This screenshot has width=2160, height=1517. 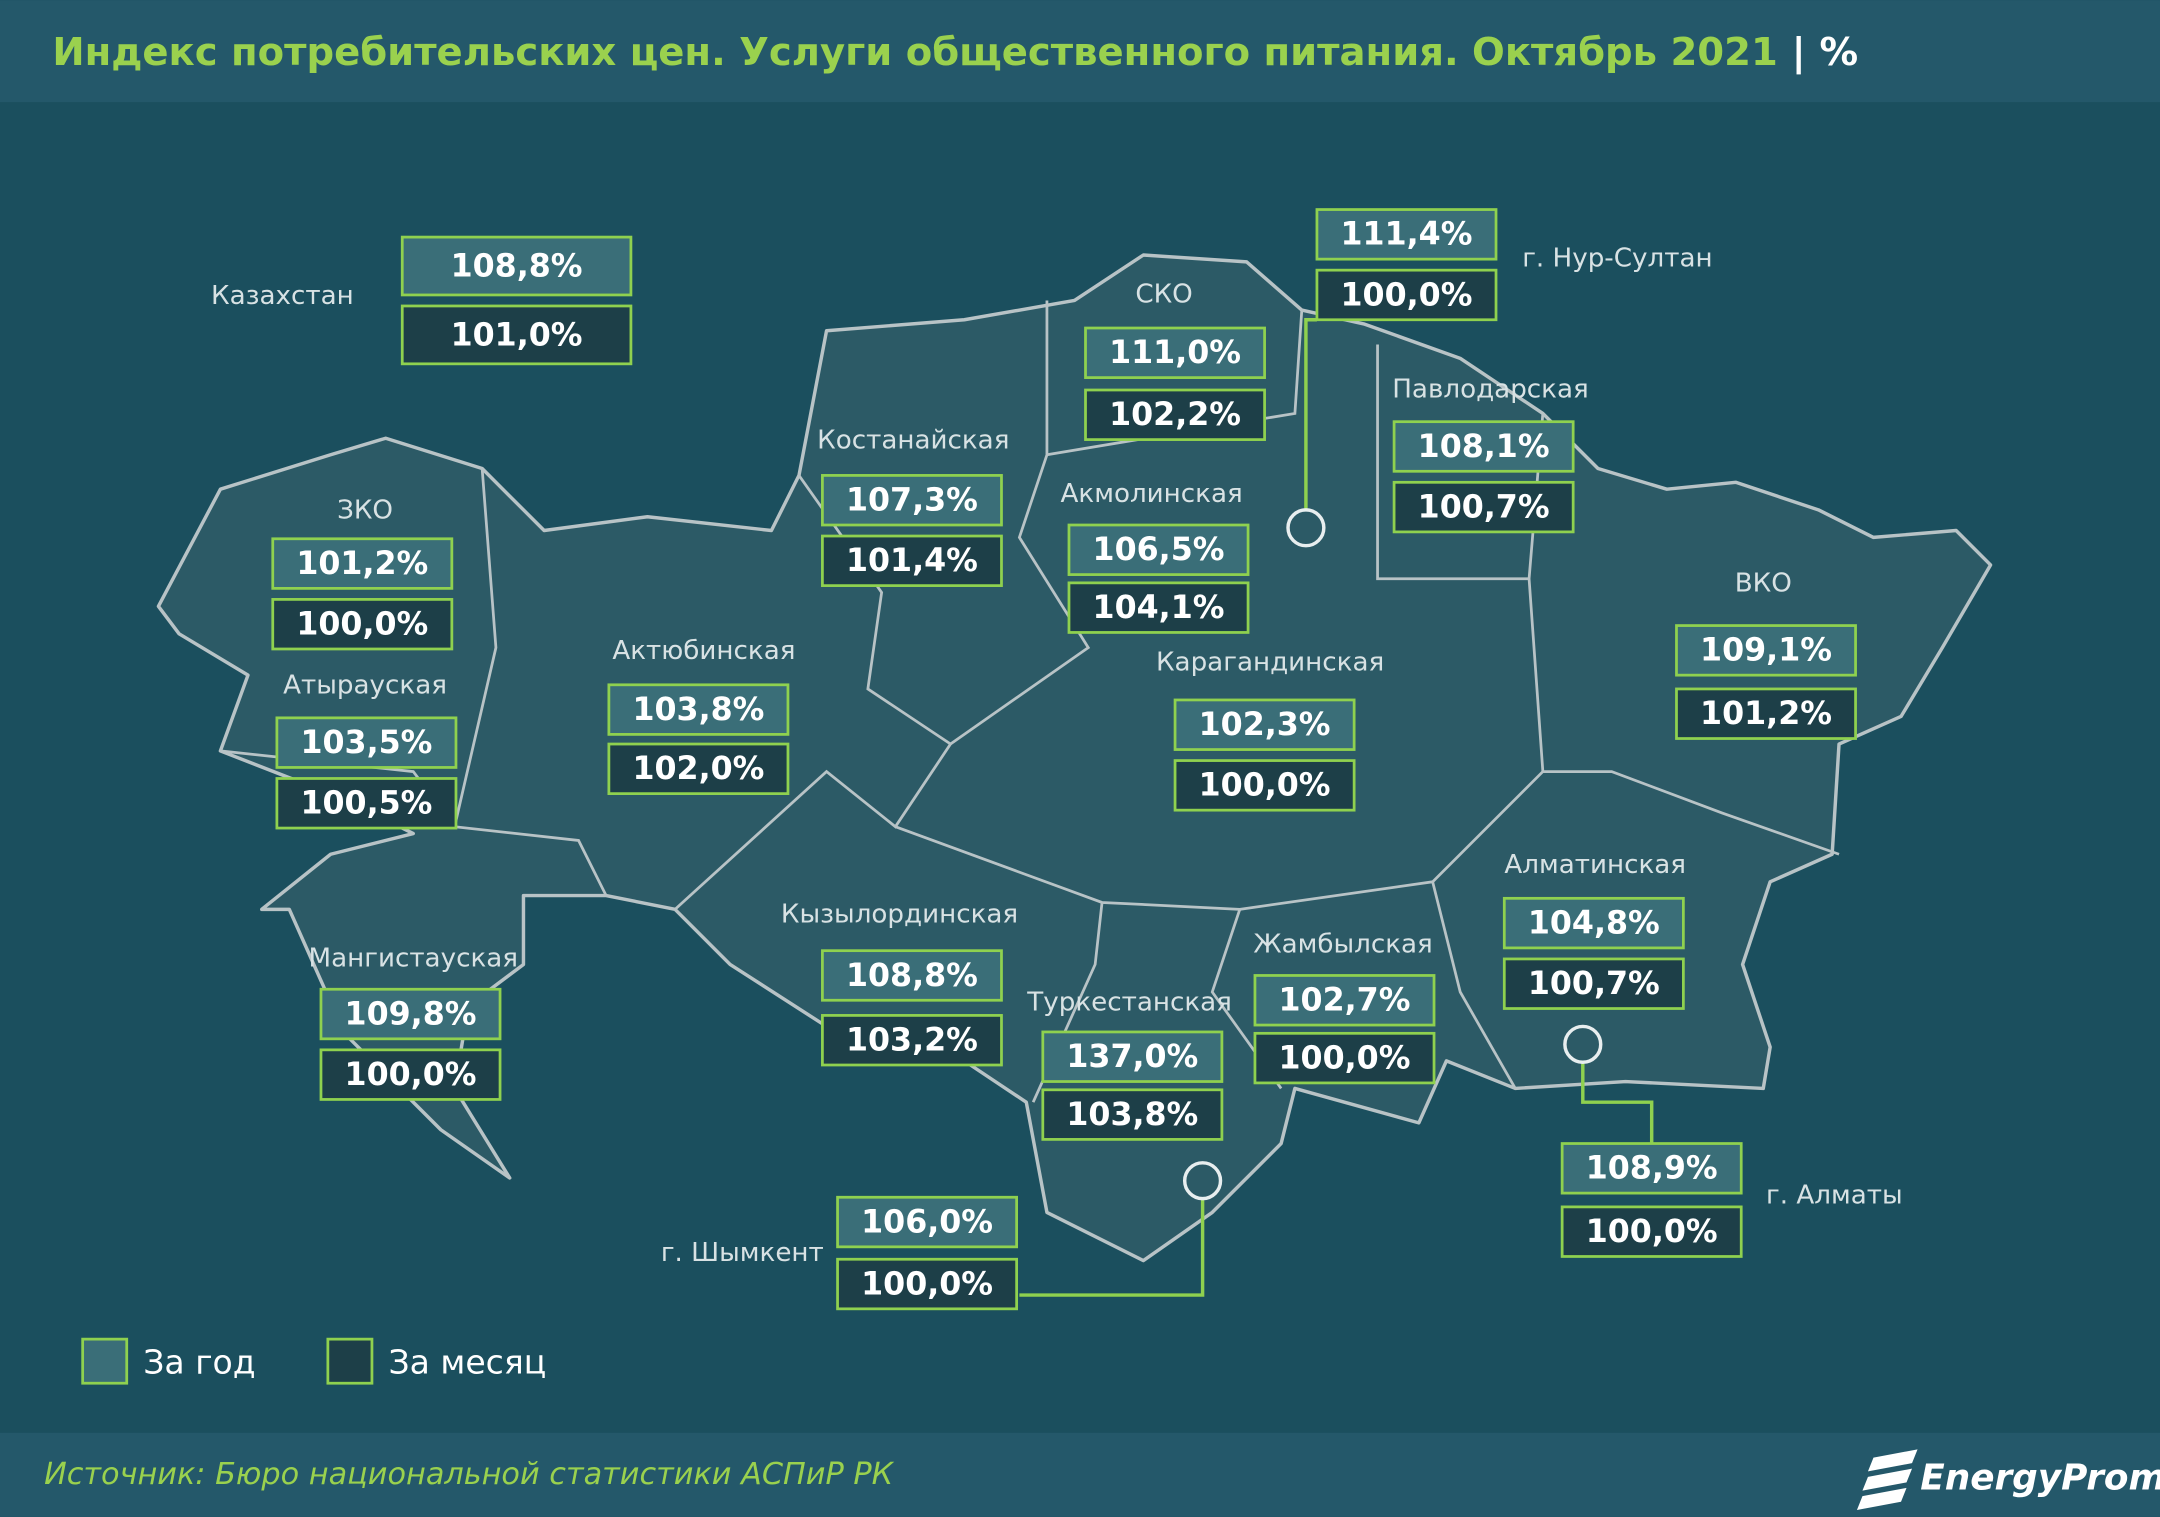 I want to click on region-name: Кызылординская, so click(x=899, y=914).